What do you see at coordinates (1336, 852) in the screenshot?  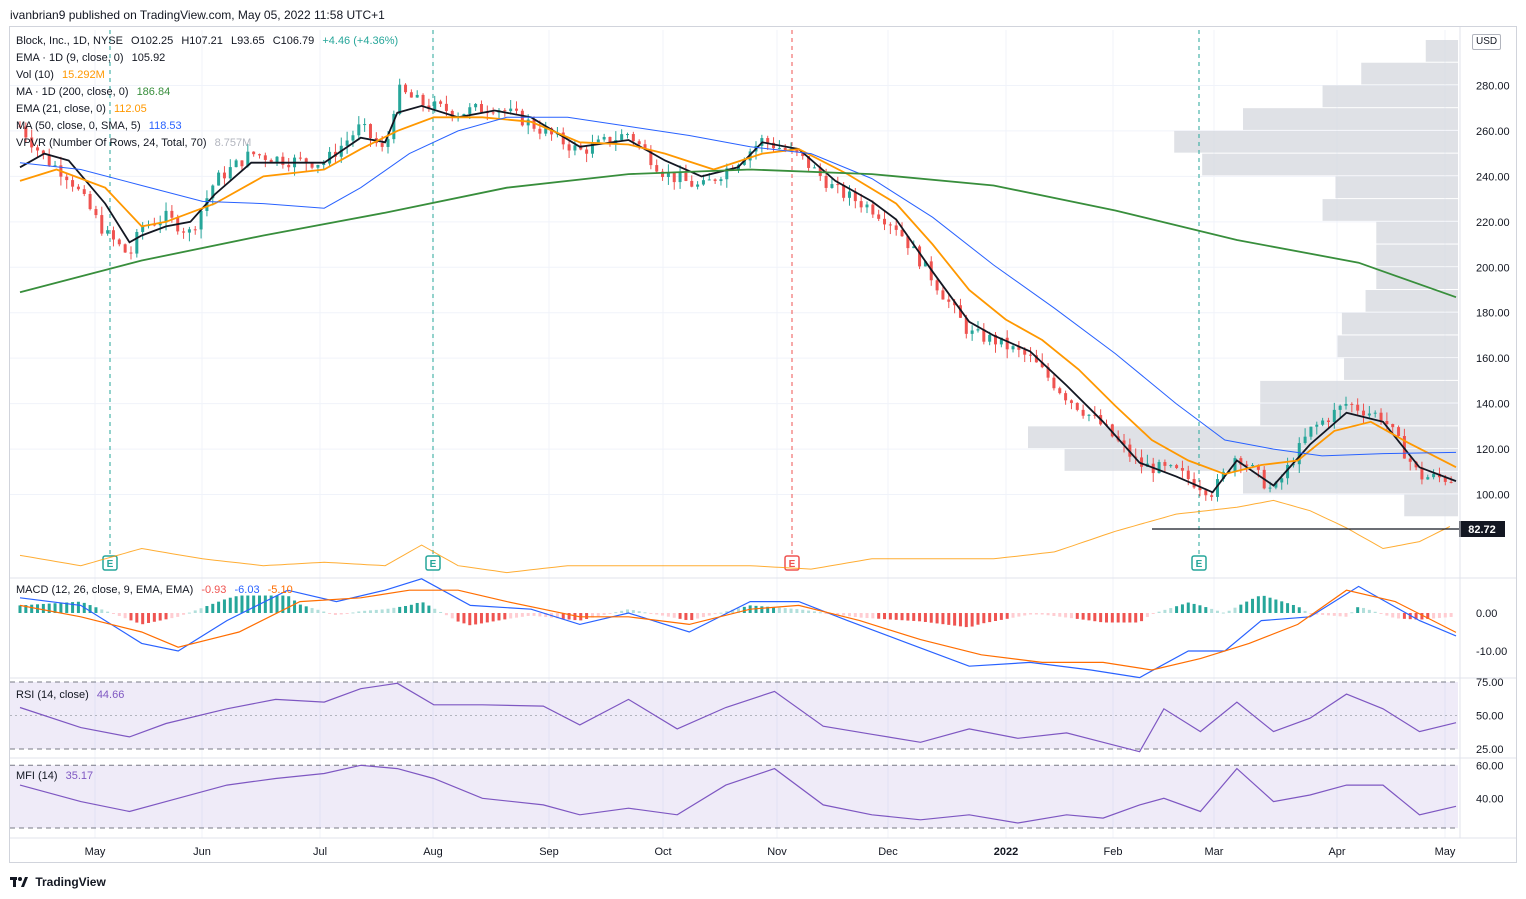 I see `month-tick-label: Apr` at bounding box center [1336, 852].